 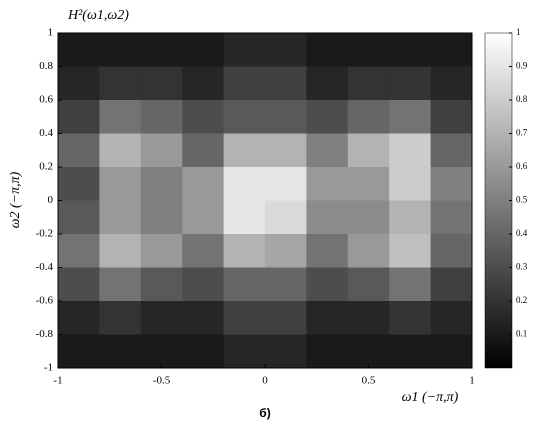 What do you see at coordinates (521, 334) in the screenshot?
I see `colorbar-tick-label: 0.1` at bounding box center [521, 334].